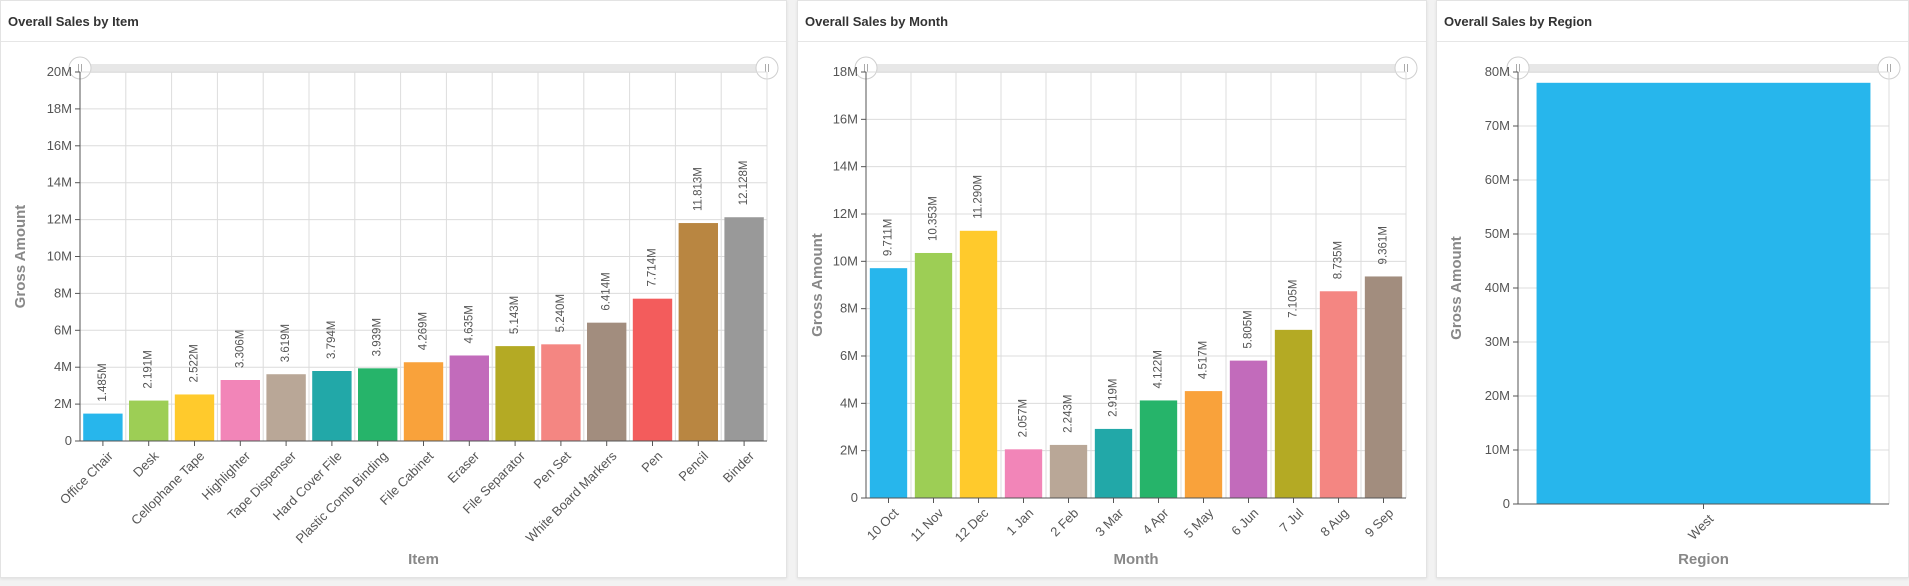 The width and height of the screenshot is (1909, 586). I want to click on data-label: 3.939M, so click(378, 337).